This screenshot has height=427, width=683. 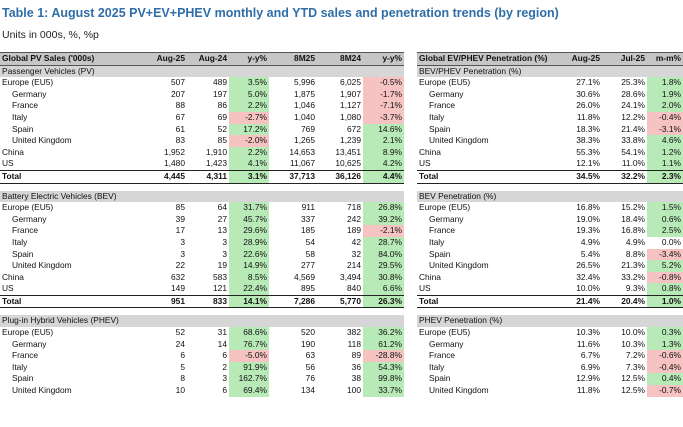 I want to click on value-cell: 54.1%, so click(x=633, y=151).